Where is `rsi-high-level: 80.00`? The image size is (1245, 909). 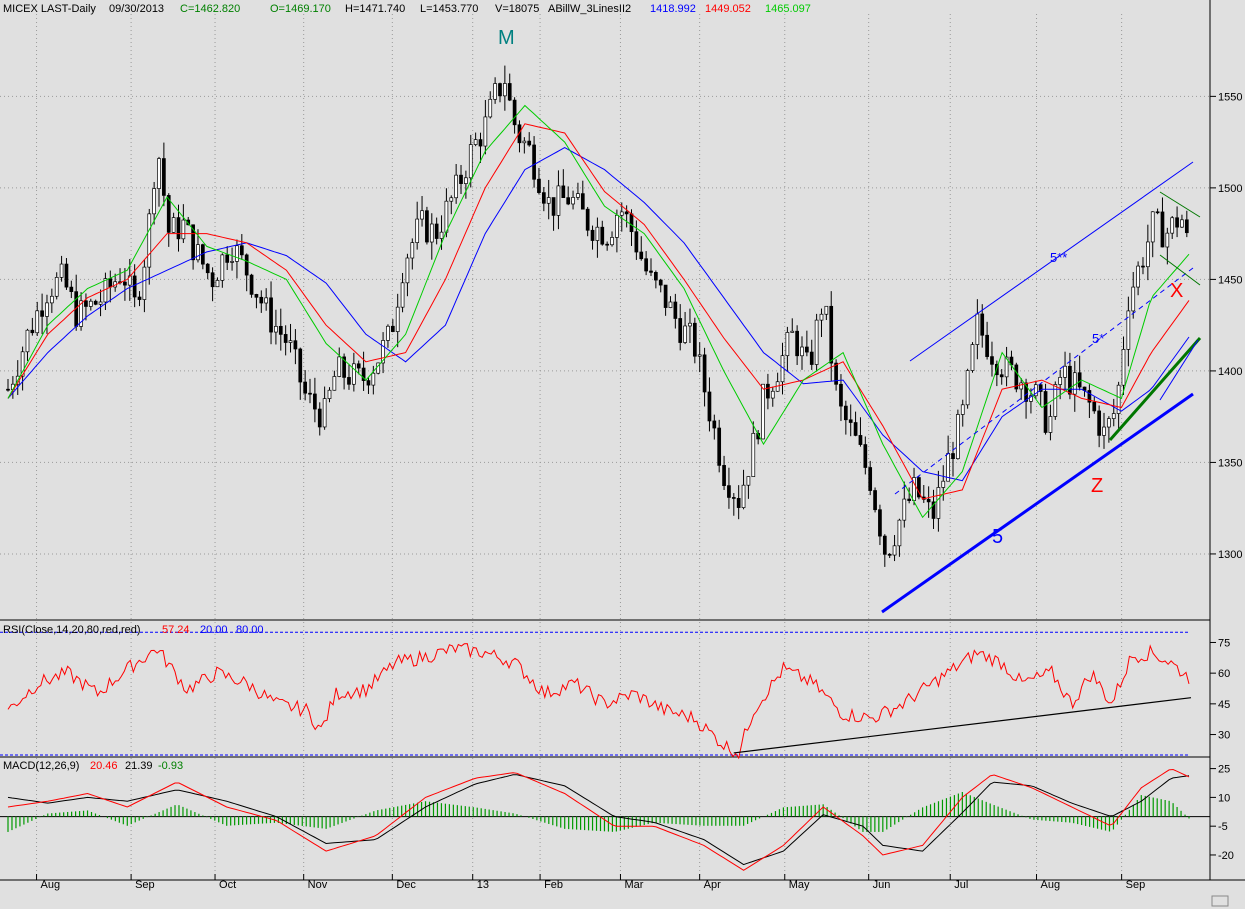 rsi-high-level: 80.00 is located at coordinates (250, 630).